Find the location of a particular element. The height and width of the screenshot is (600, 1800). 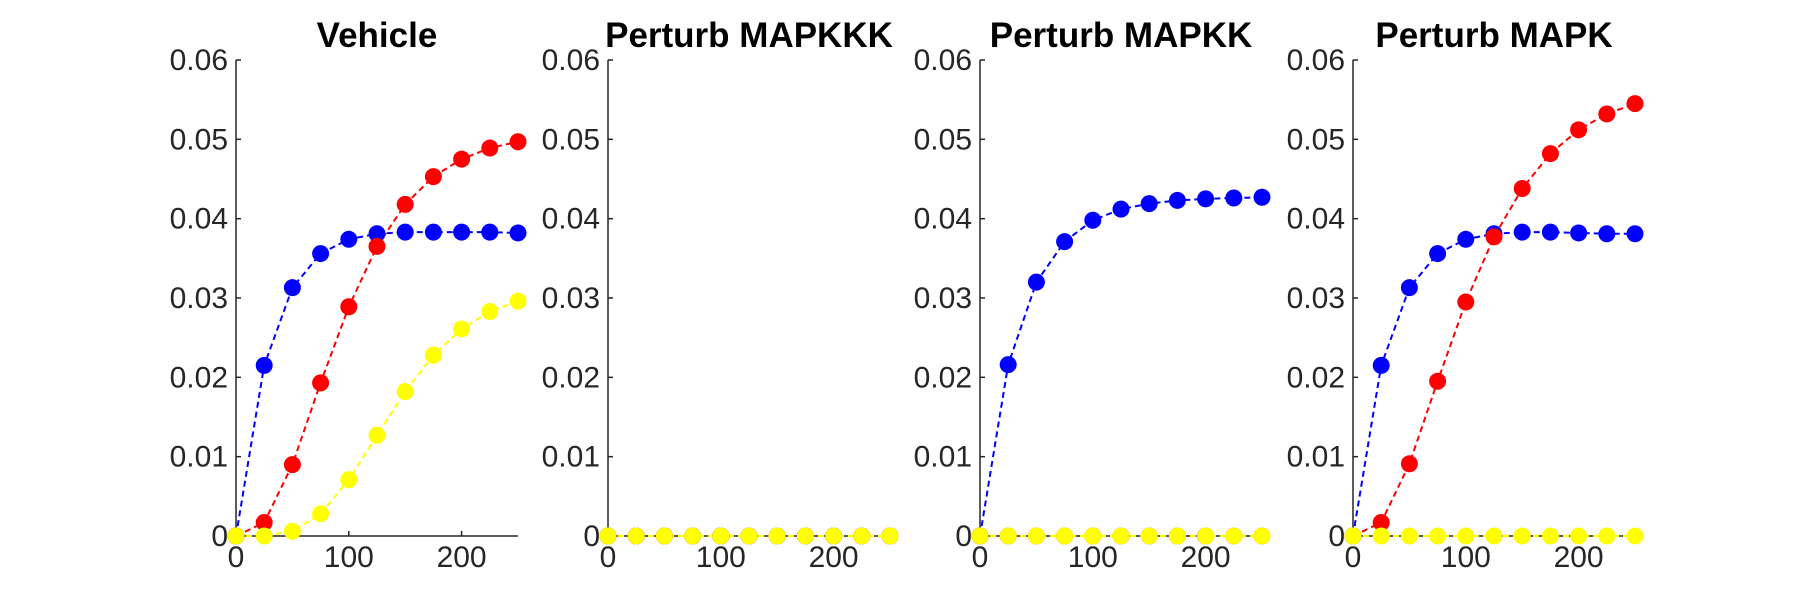

panel-title: Vehicle is located at coordinates (377, 35).